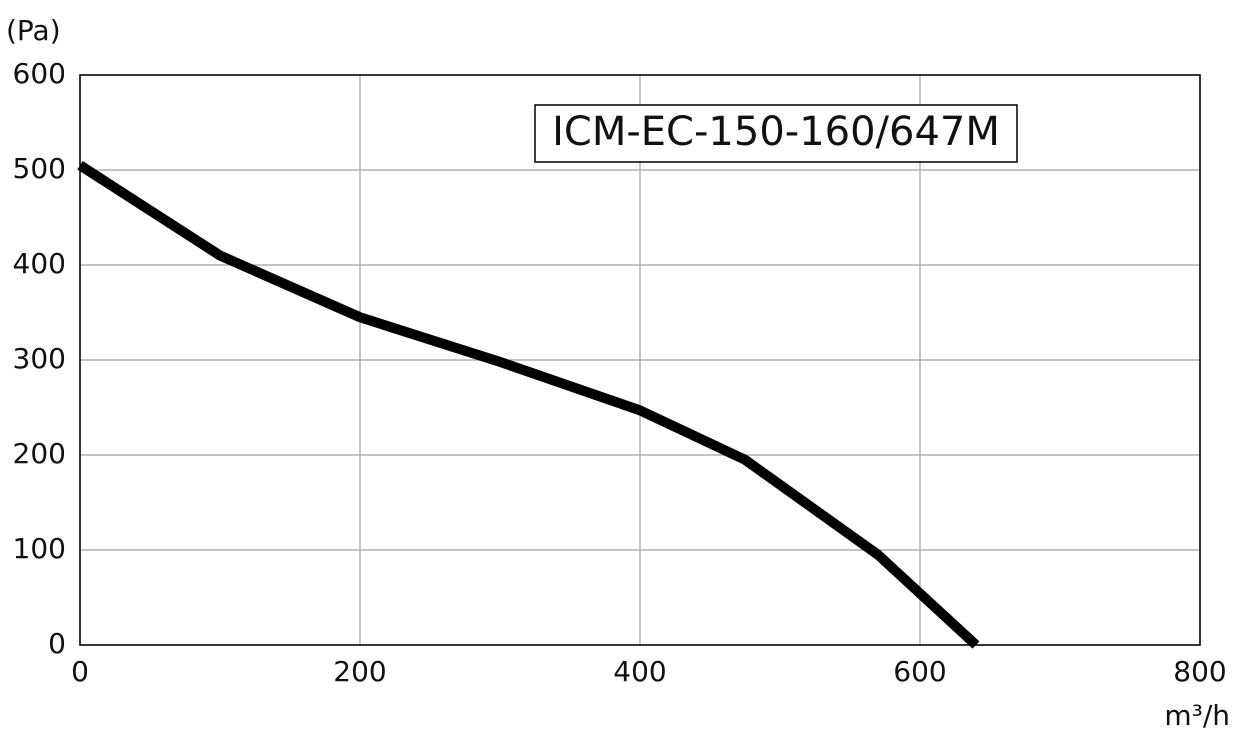  Describe the element at coordinates (39, 548) in the screenshot. I see `y-tick-label: 100` at that location.